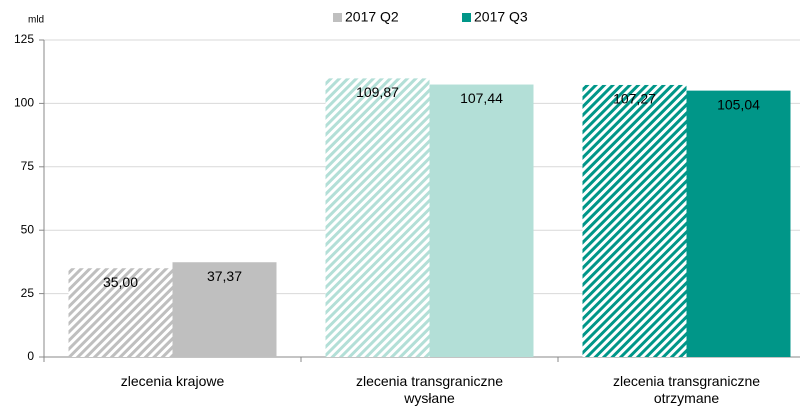  Describe the element at coordinates (377, 92) in the screenshot. I see `value-label: 109,87` at that location.